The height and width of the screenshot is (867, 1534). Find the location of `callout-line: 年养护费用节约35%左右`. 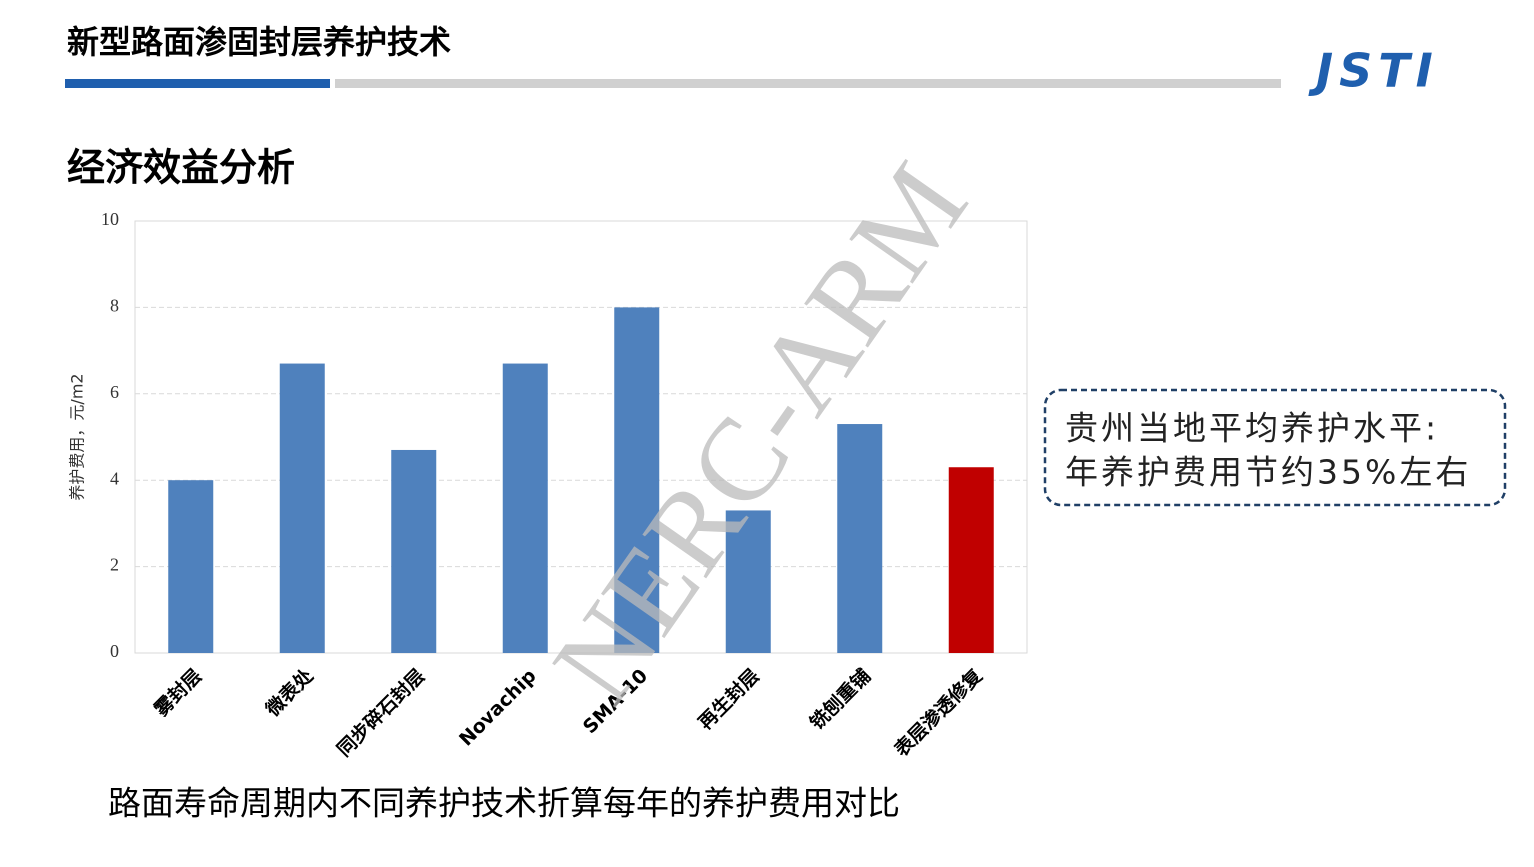

callout-line: 年养护费用节约35%左右 is located at coordinates (1268, 472).